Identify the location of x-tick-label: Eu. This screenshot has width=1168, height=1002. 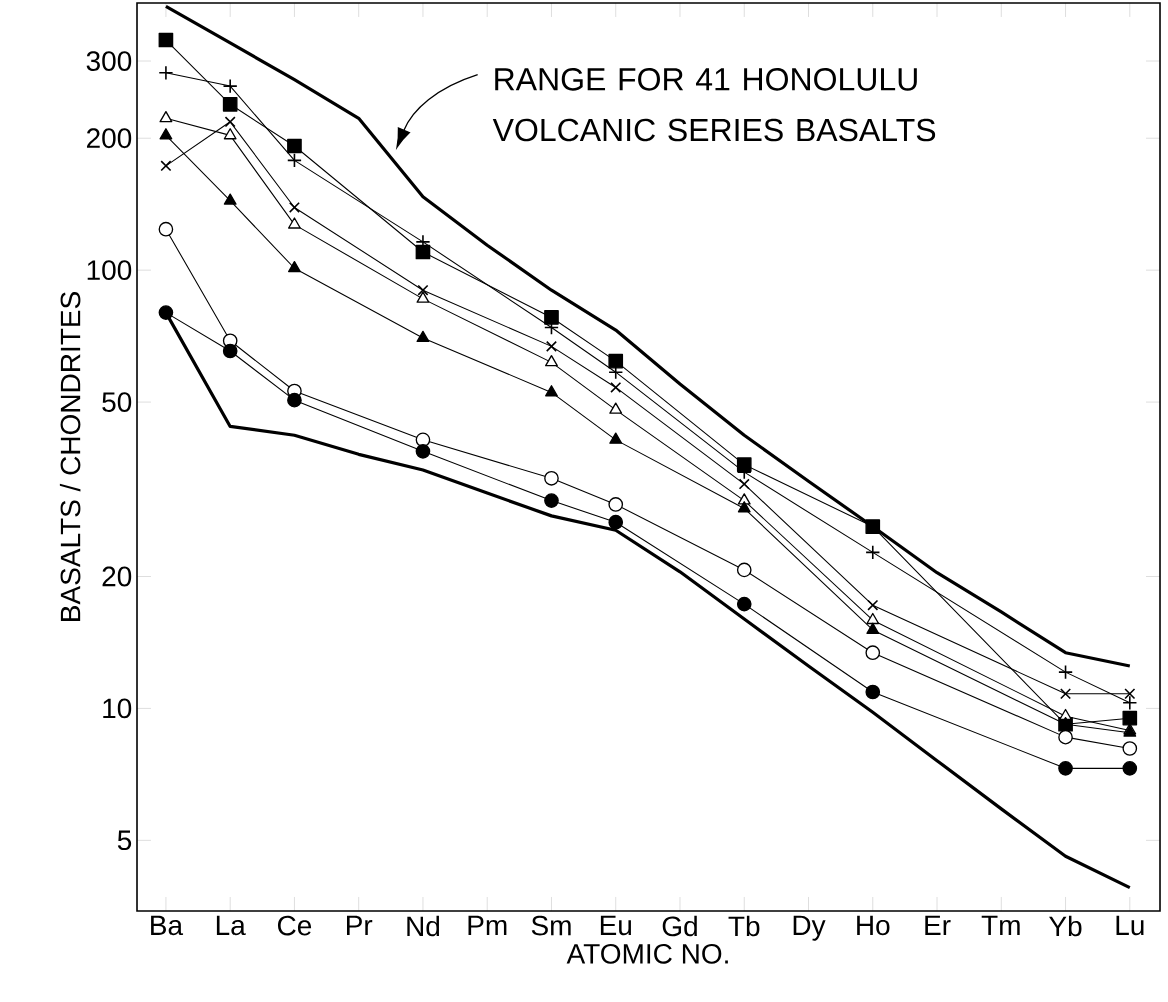
(615, 925).